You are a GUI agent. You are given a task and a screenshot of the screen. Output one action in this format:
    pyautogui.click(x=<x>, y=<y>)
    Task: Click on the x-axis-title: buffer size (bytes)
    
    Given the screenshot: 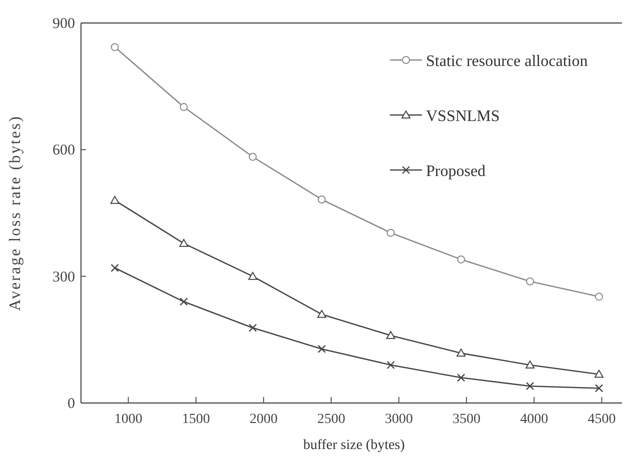 What is the action you would take?
    pyautogui.click(x=354, y=445)
    